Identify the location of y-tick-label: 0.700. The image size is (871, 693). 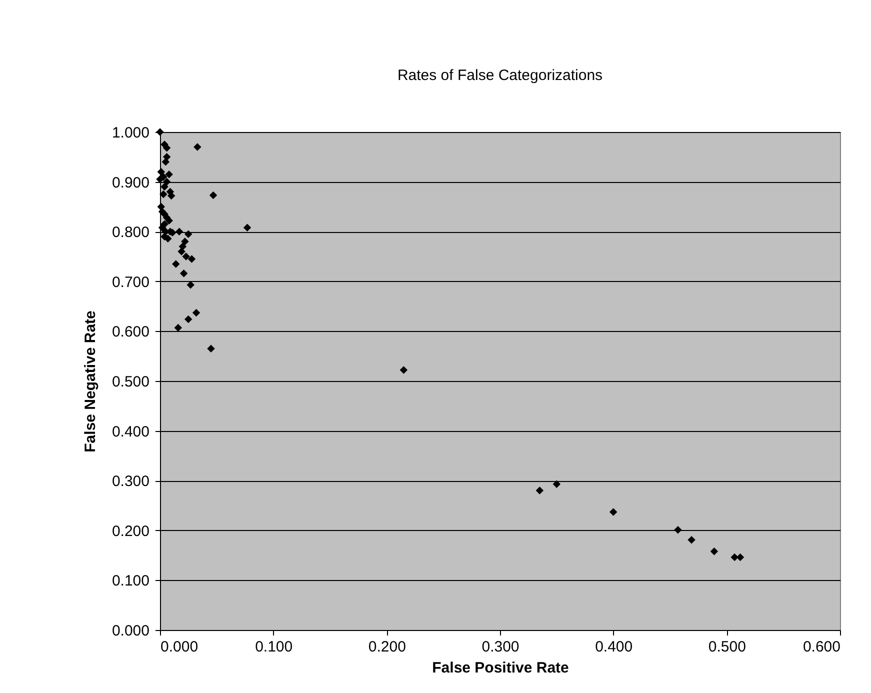
(131, 282).